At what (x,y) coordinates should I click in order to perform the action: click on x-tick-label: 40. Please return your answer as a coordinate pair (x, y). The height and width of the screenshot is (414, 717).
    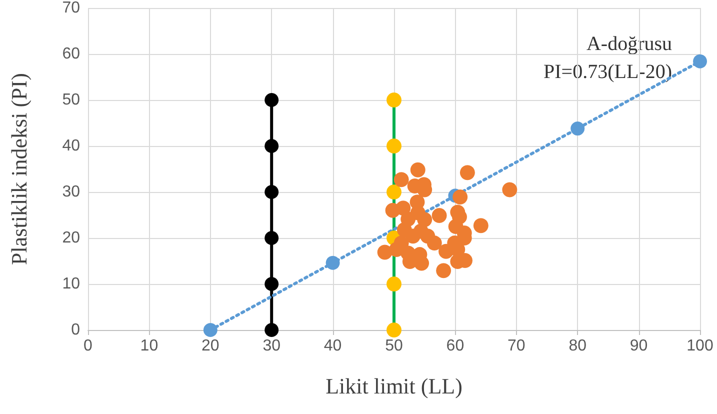
    Looking at the image, I should click on (333, 346).